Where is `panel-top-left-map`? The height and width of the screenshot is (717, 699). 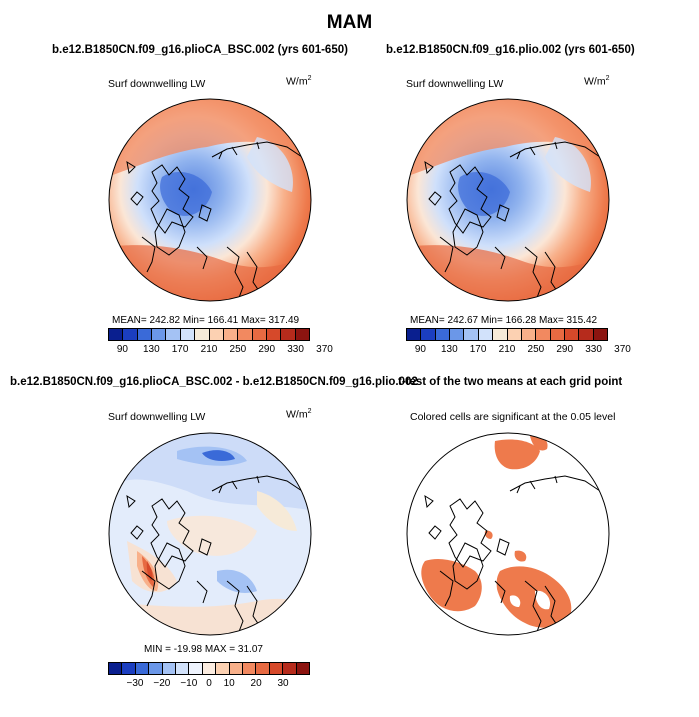 panel-top-left-map is located at coordinates (210, 200).